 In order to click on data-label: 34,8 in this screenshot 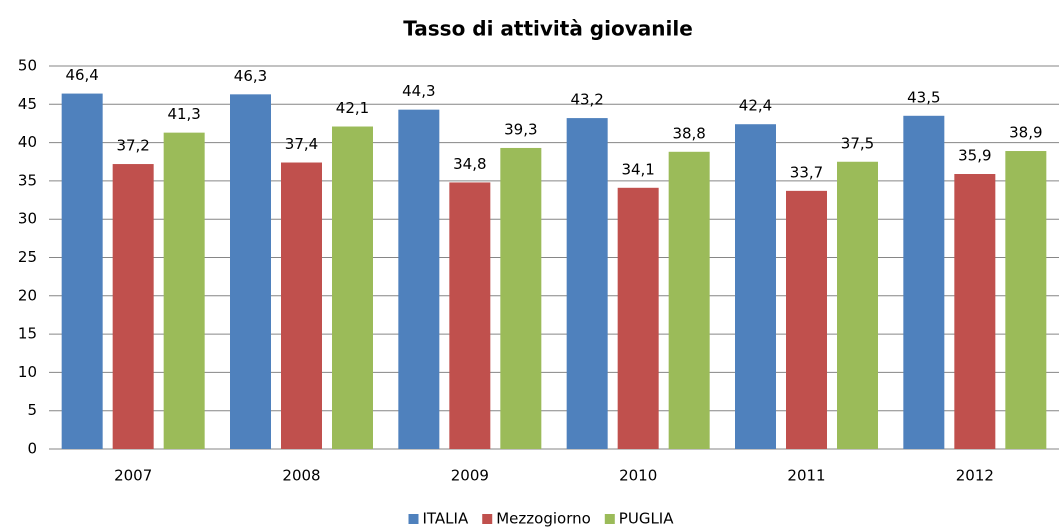, I will do `click(469, 164)`.